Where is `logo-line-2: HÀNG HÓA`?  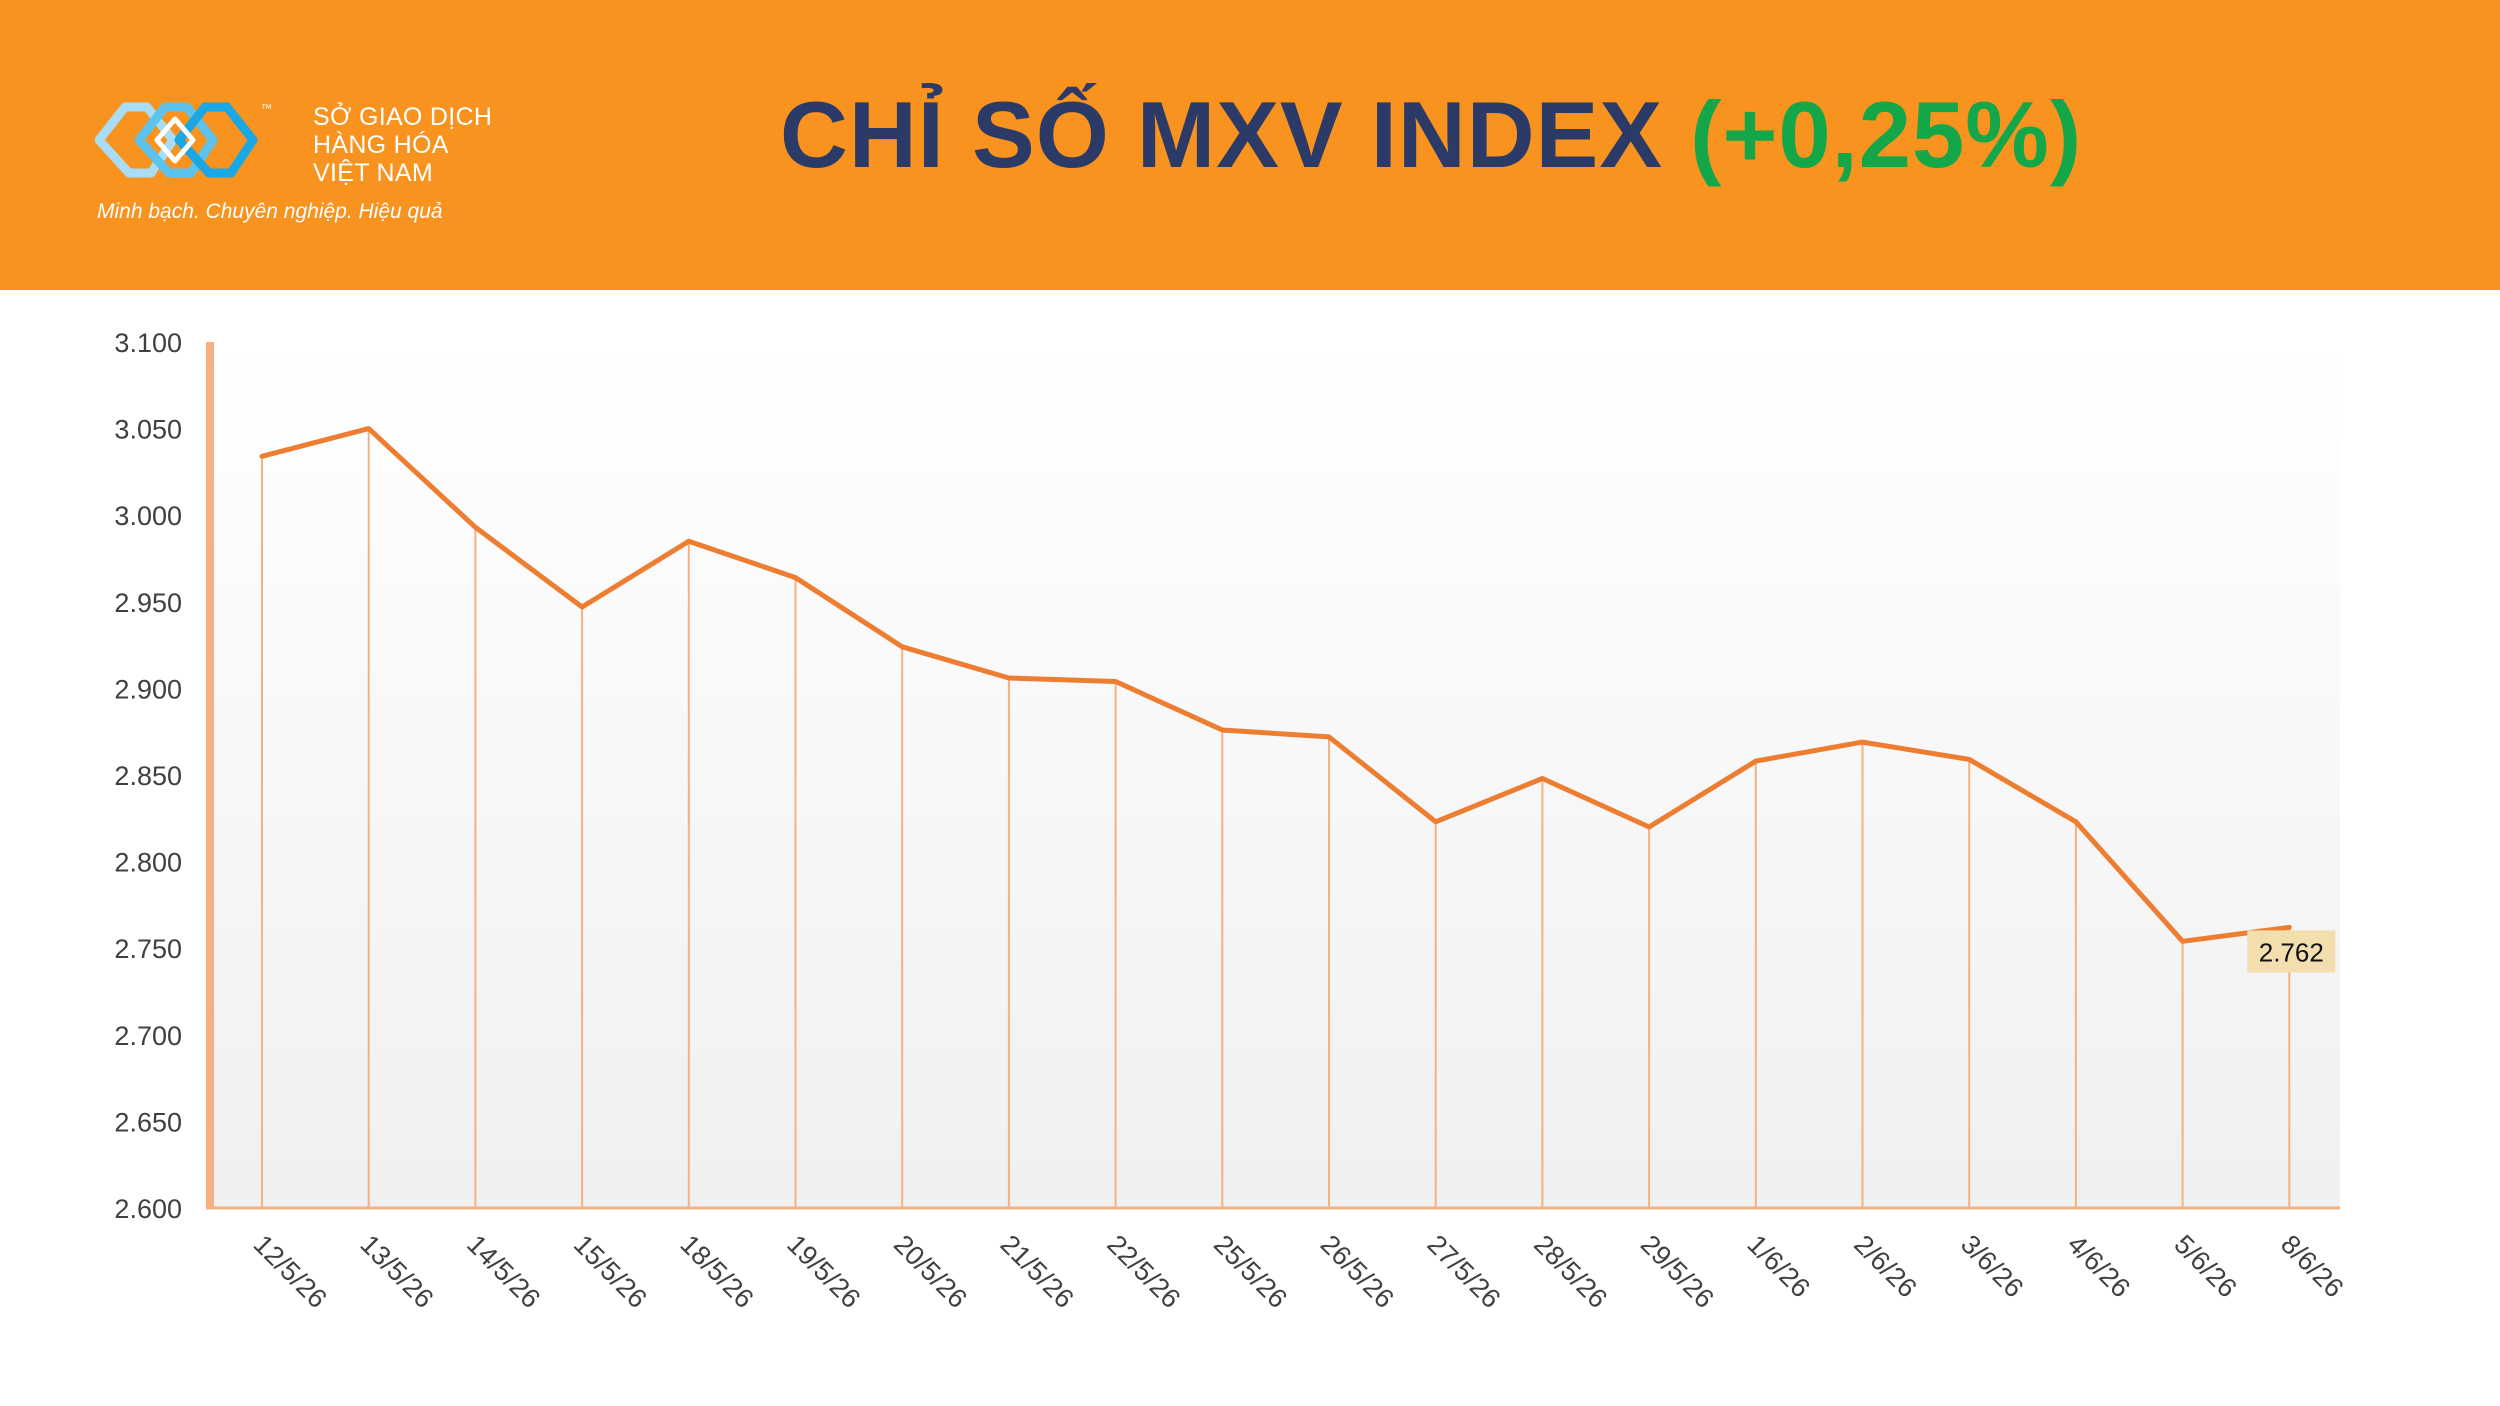 logo-line-2: HÀNG HÓA is located at coordinates (381, 145).